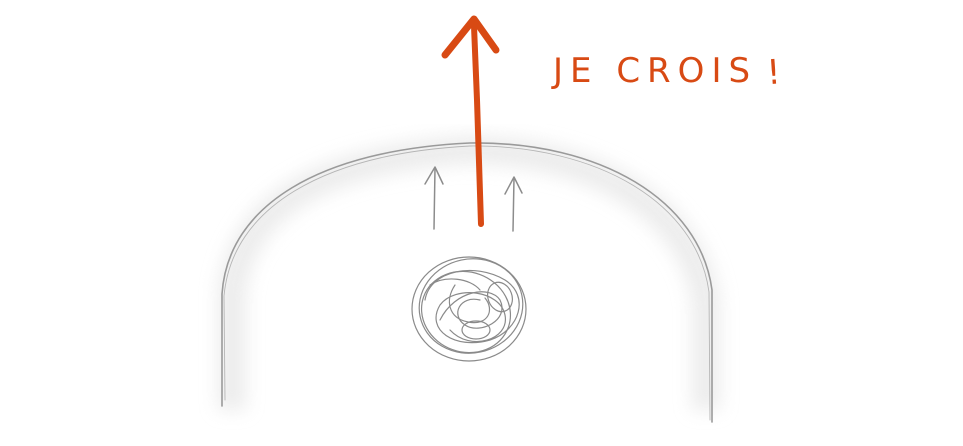 This screenshot has height=446, width=963. Describe the element at coordinates (434, 198) in the screenshot. I see `small-arrow-left` at that location.